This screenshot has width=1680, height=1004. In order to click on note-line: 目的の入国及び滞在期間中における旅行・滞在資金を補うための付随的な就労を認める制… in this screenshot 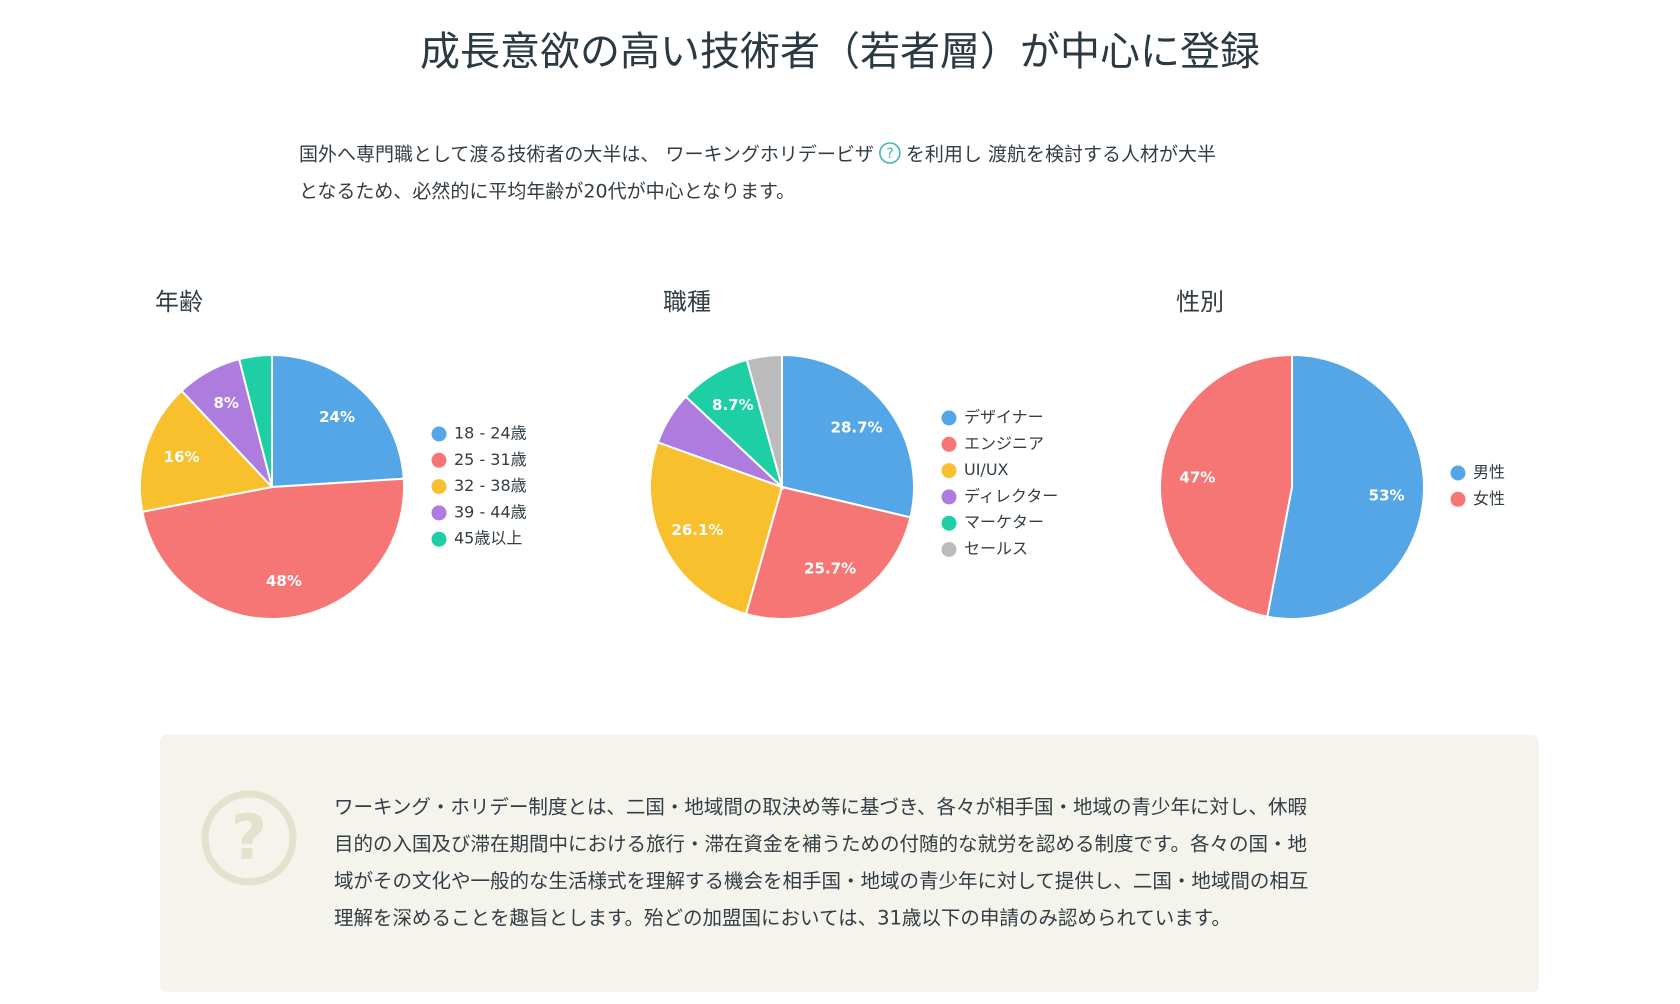, I will do `click(820, 844)`.